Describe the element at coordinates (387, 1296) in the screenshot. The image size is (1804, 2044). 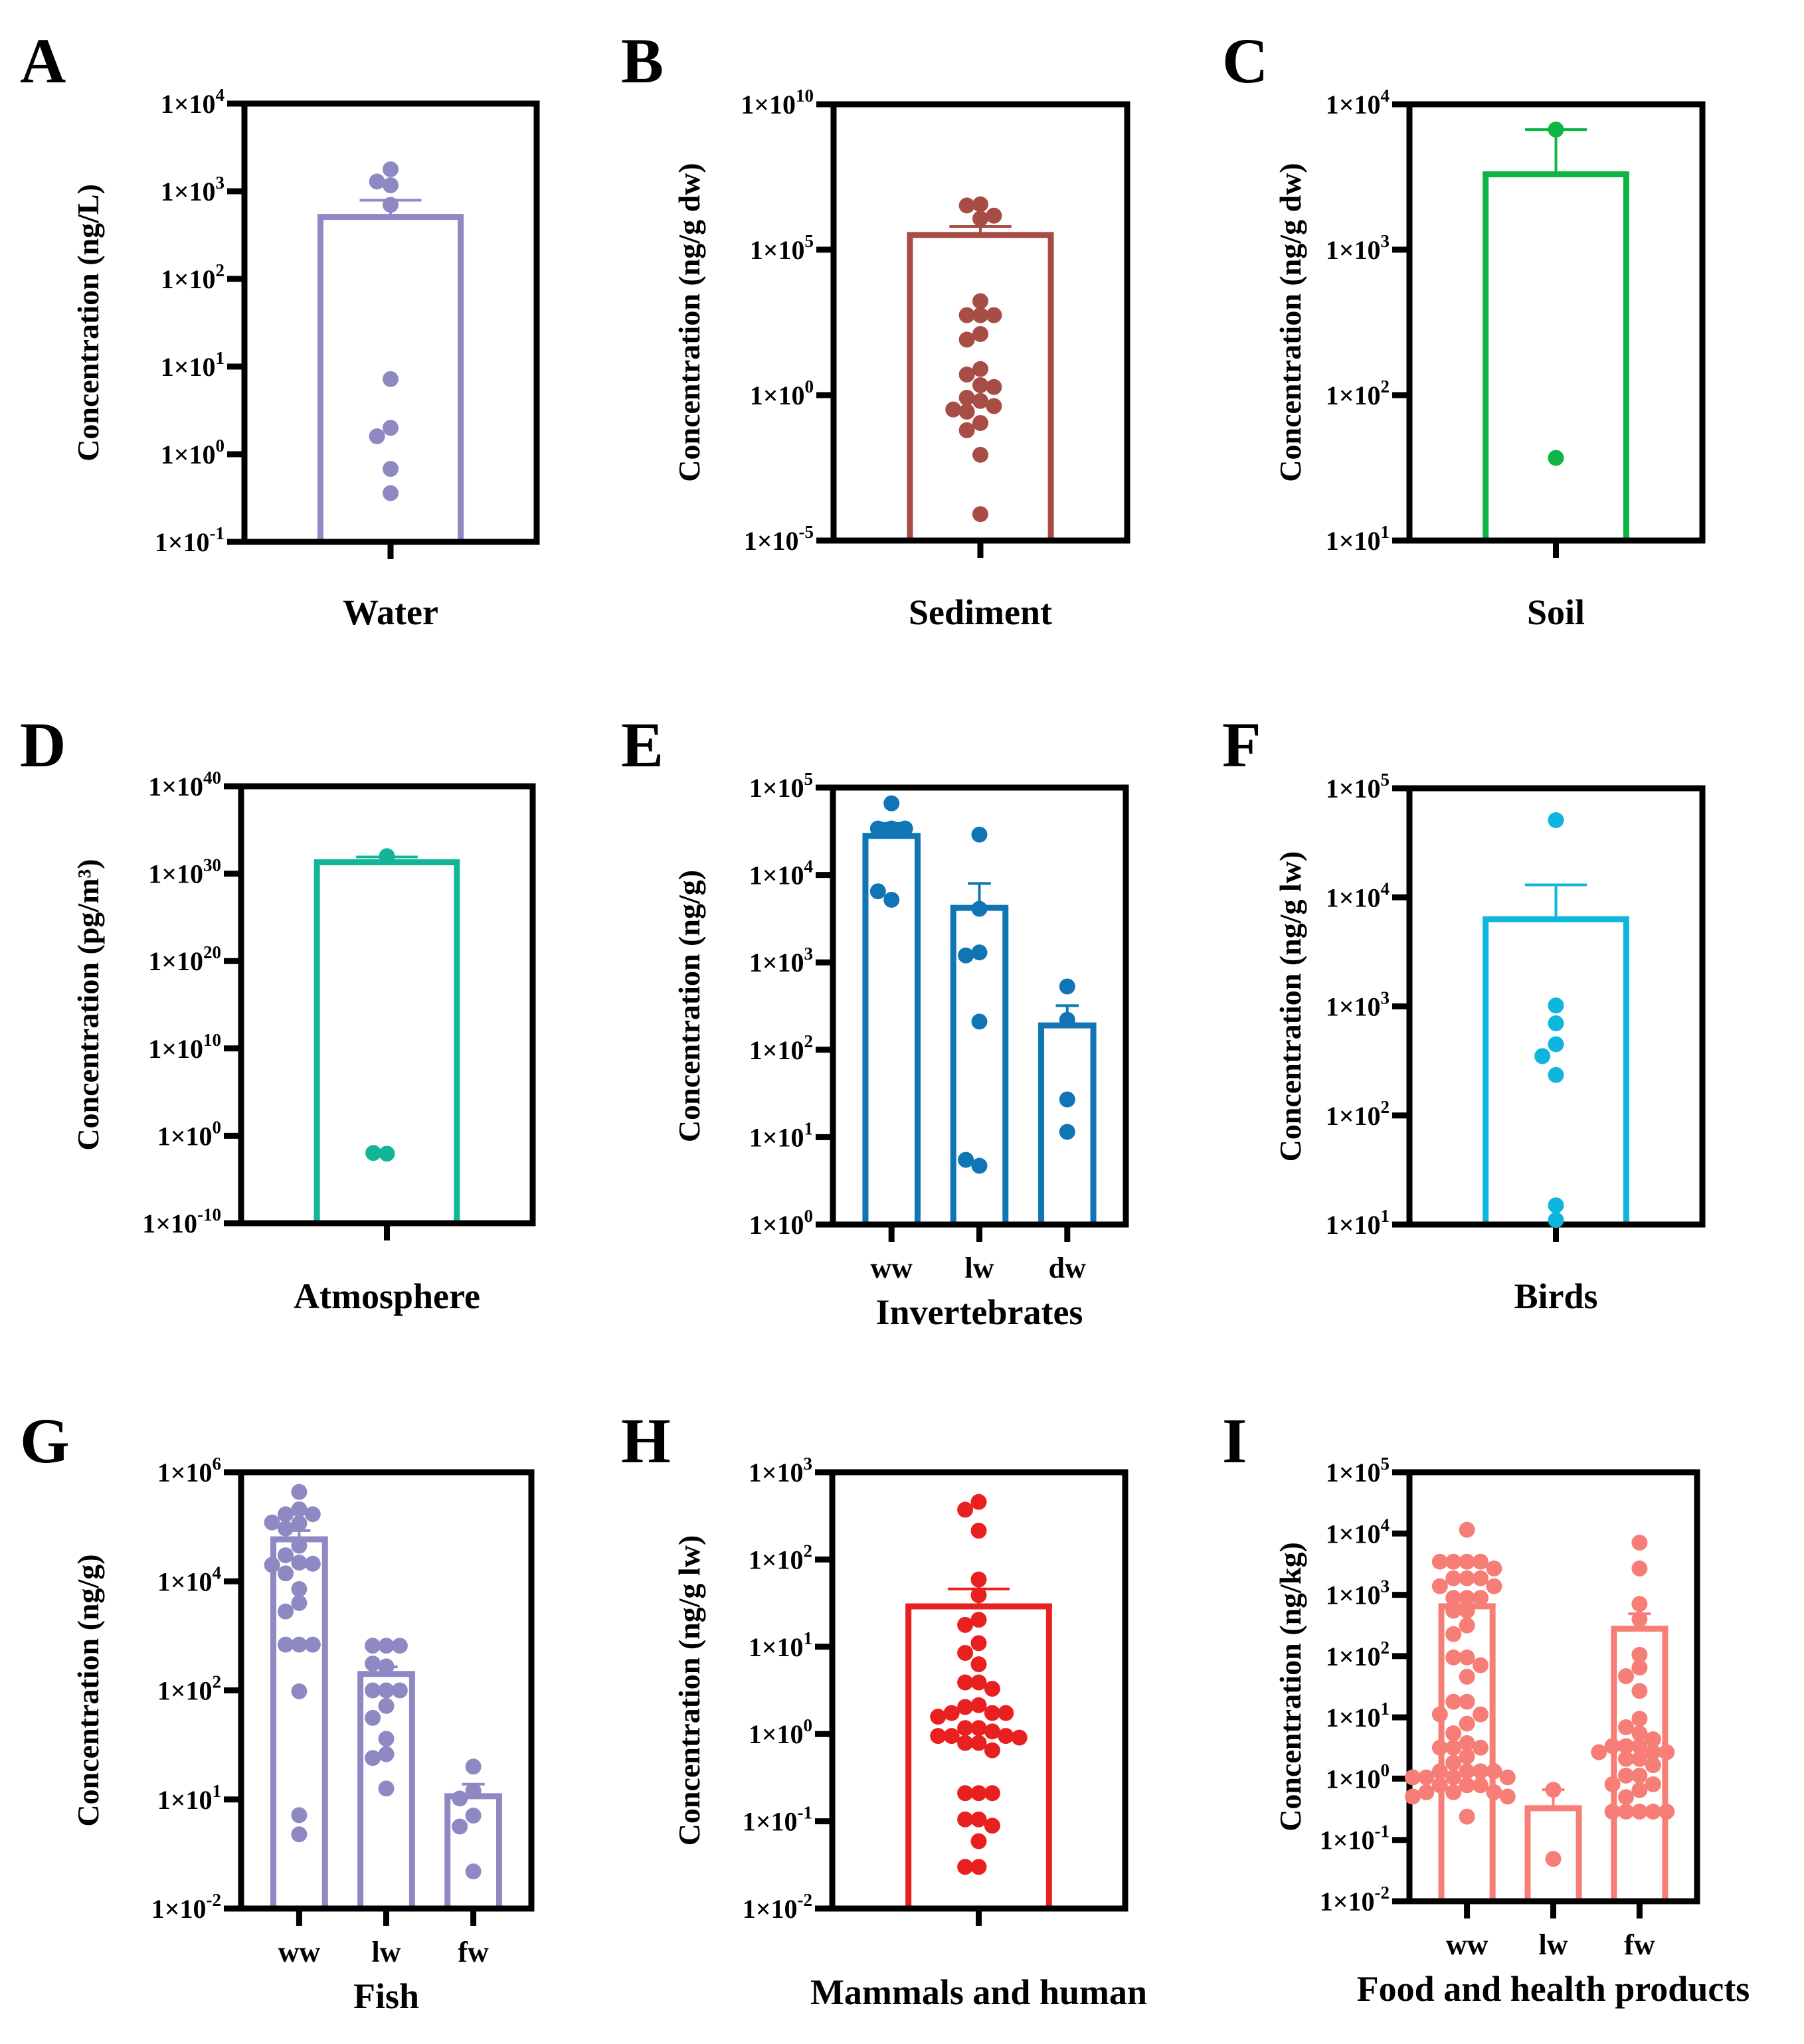
I see `x-axis-label: Atmosphere` at that location.